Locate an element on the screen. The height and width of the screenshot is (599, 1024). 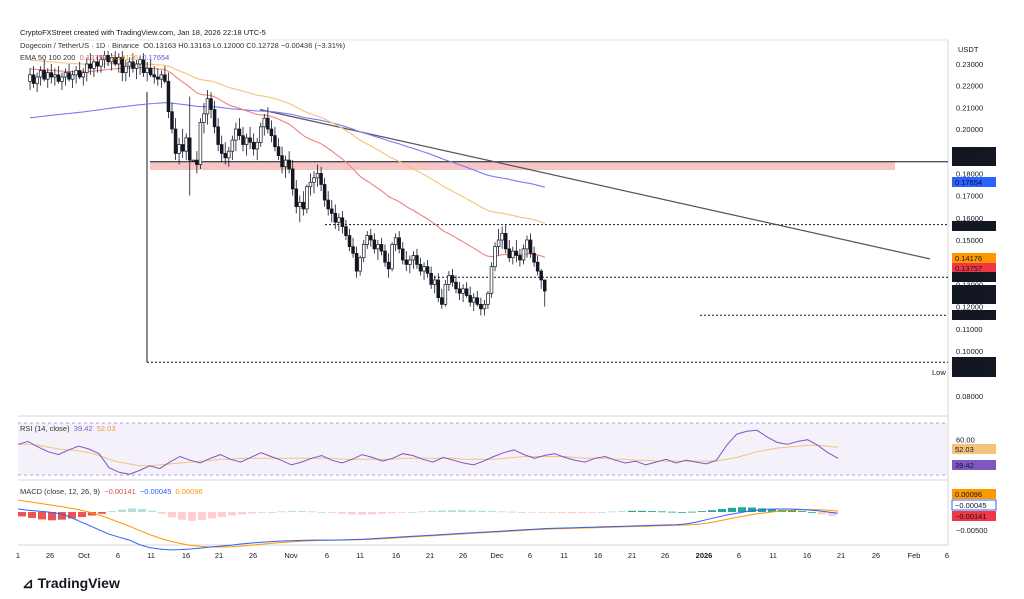
rsi-line is located at coordinates (428, 452).